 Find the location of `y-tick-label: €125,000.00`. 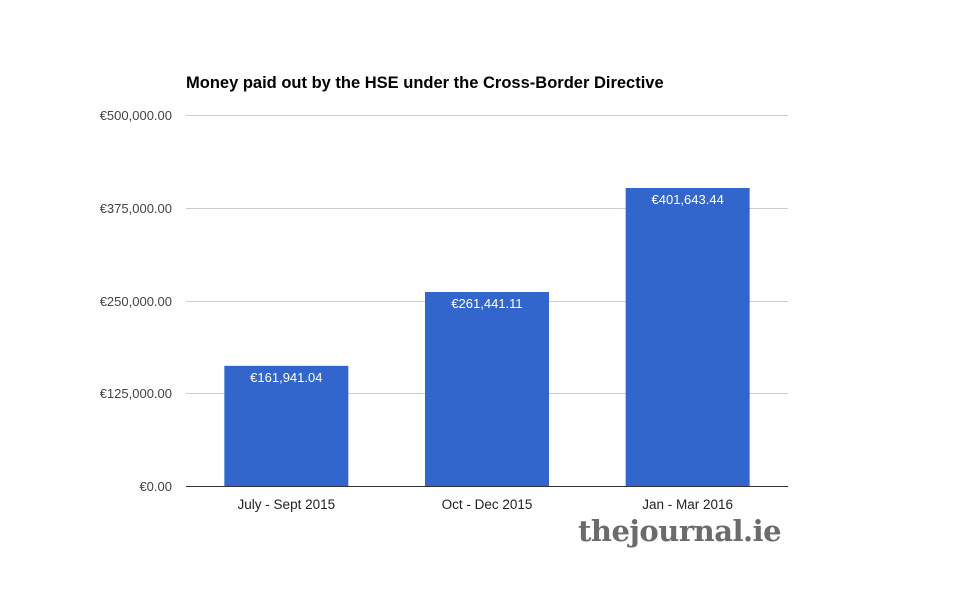

y-tick-label: €125,000.00 is located at coordinates (136, 393).